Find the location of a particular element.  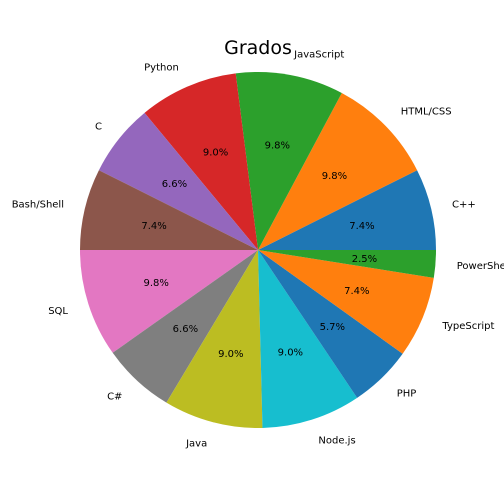

slice-label-c: C++ is located at coordinates (464, 205).